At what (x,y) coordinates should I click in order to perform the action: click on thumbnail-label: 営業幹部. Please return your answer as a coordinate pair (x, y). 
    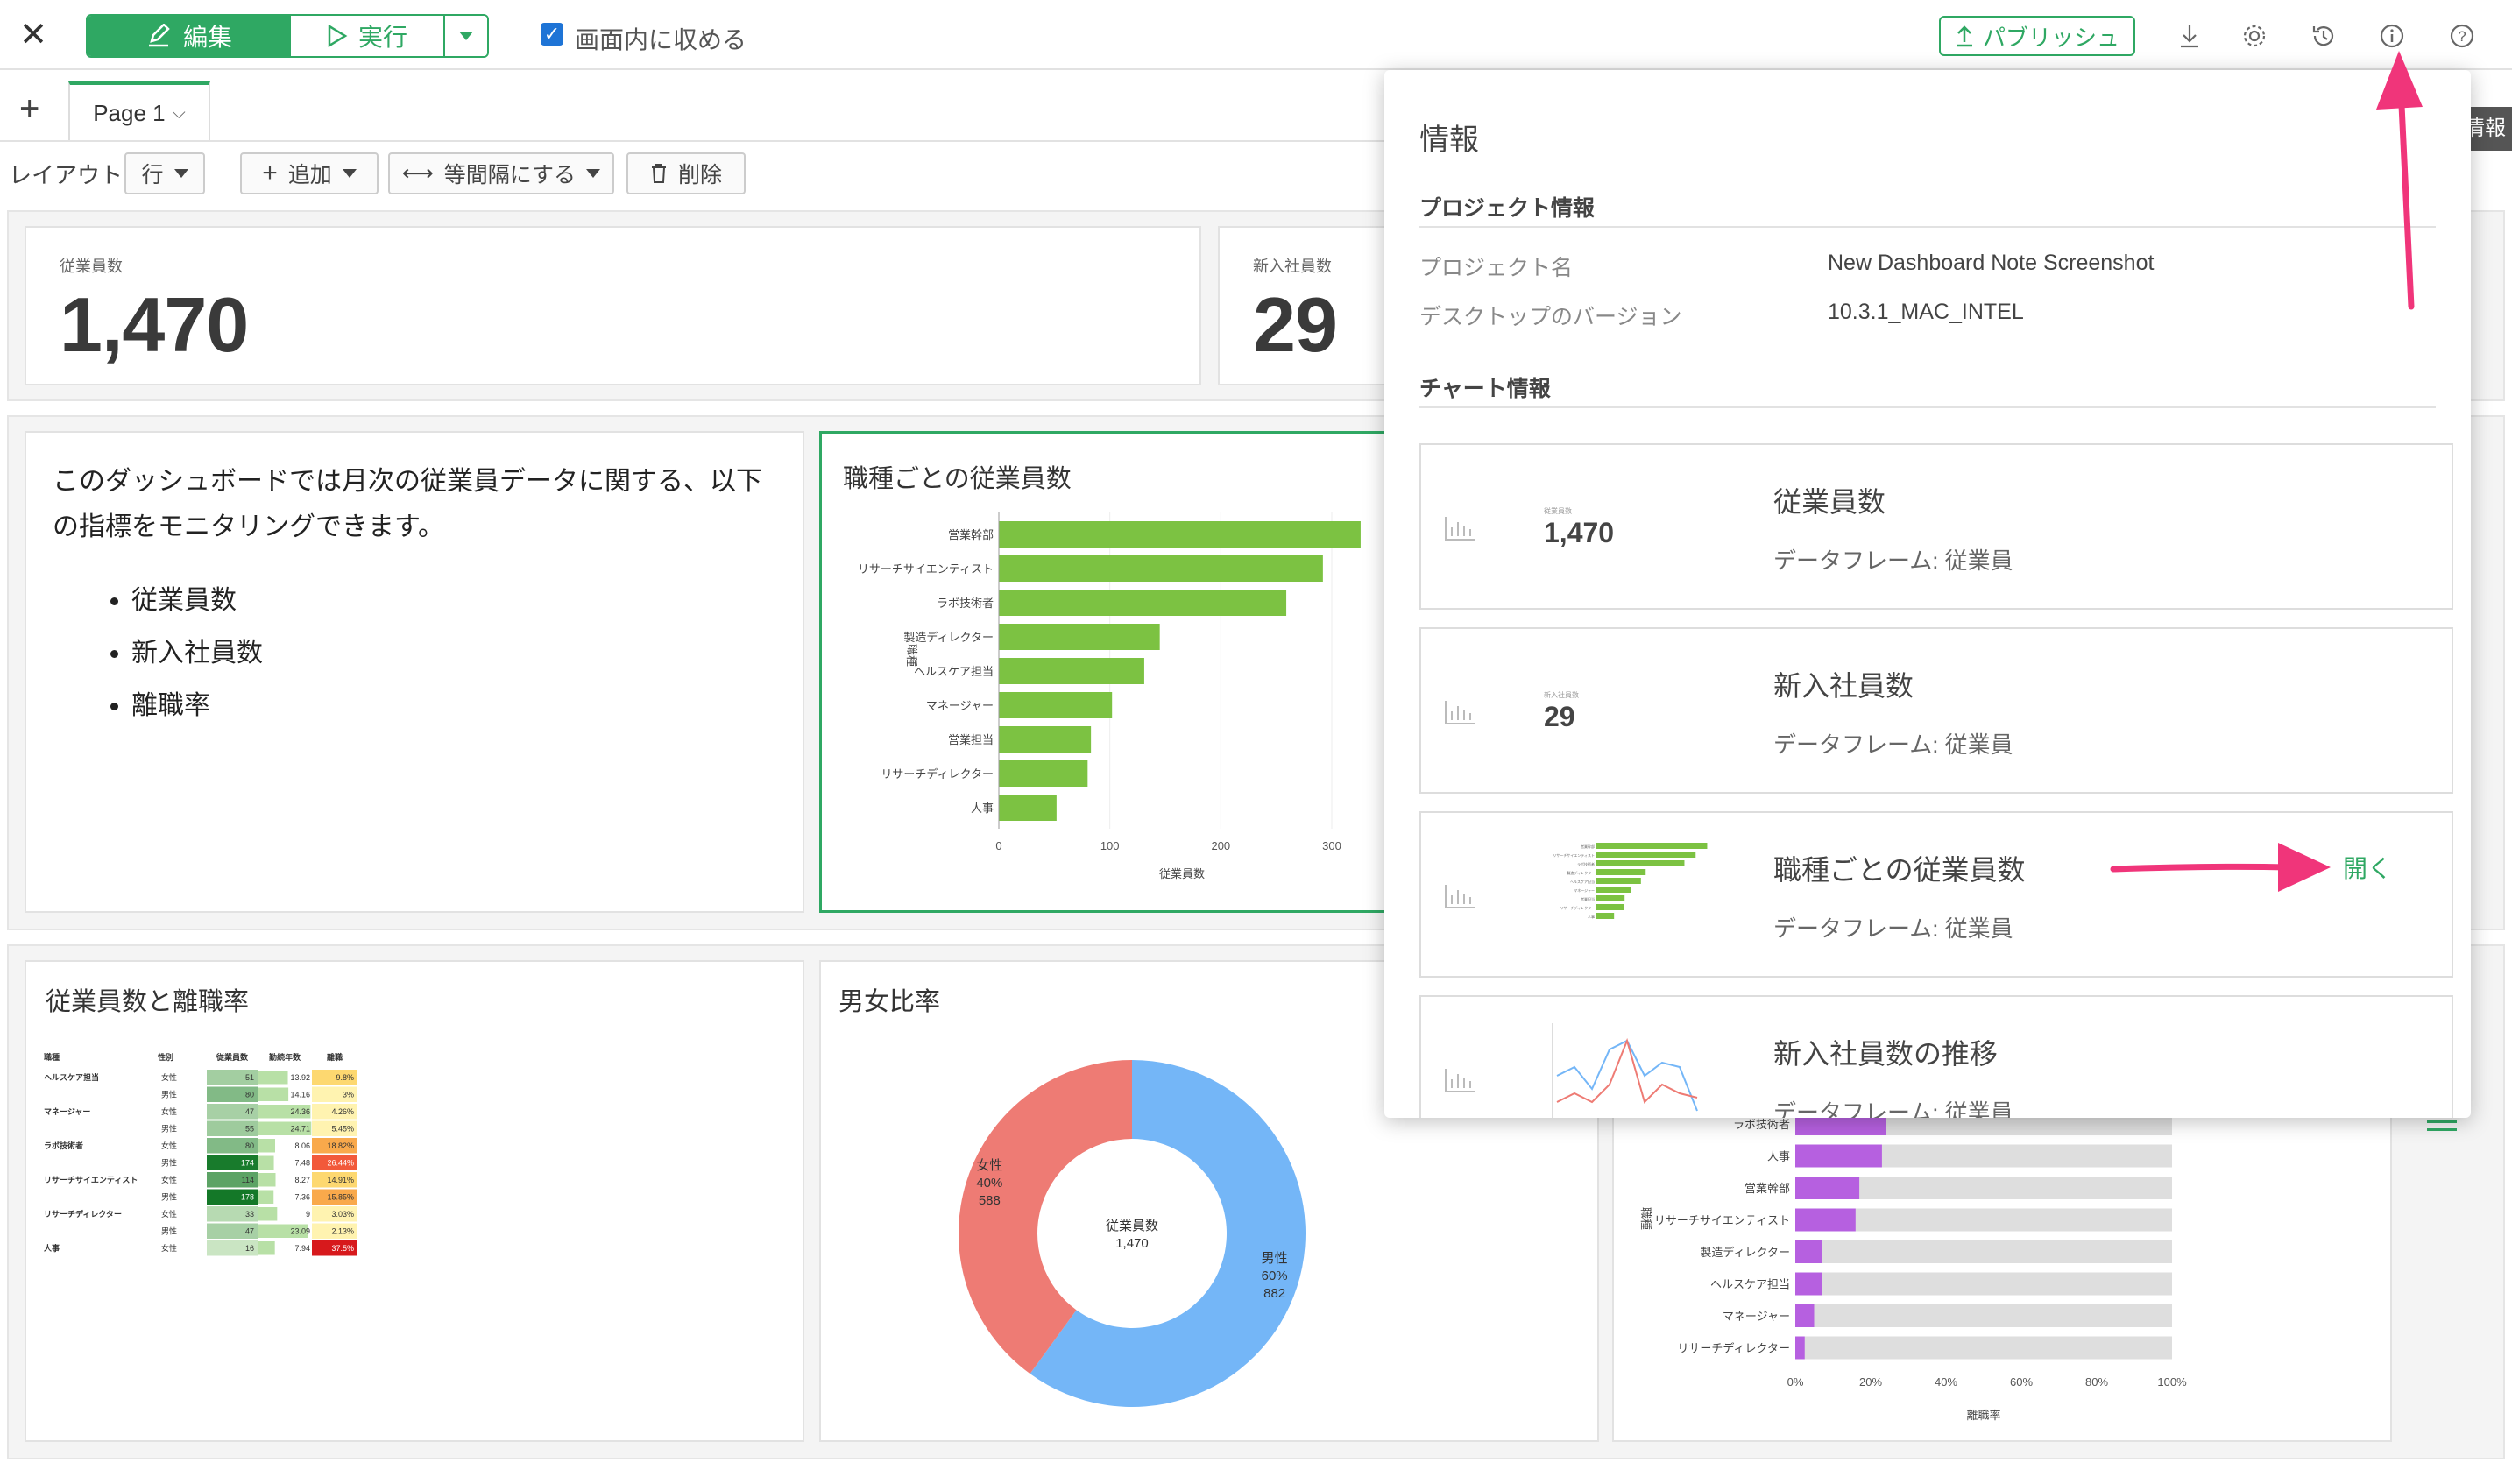
    Looking at the image, I should click on (1588, 846).